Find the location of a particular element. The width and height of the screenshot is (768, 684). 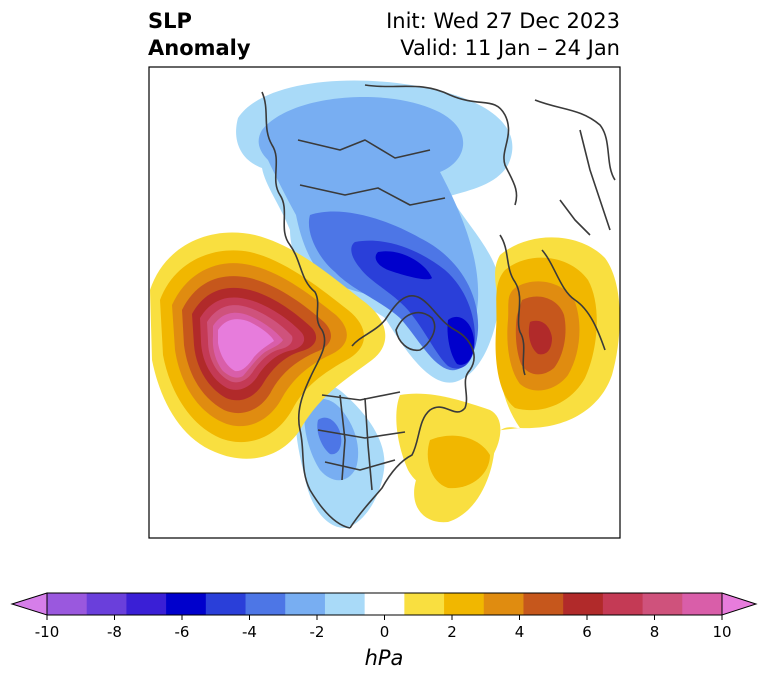

colorbar-extend-max is located at coordinates (739, 604).